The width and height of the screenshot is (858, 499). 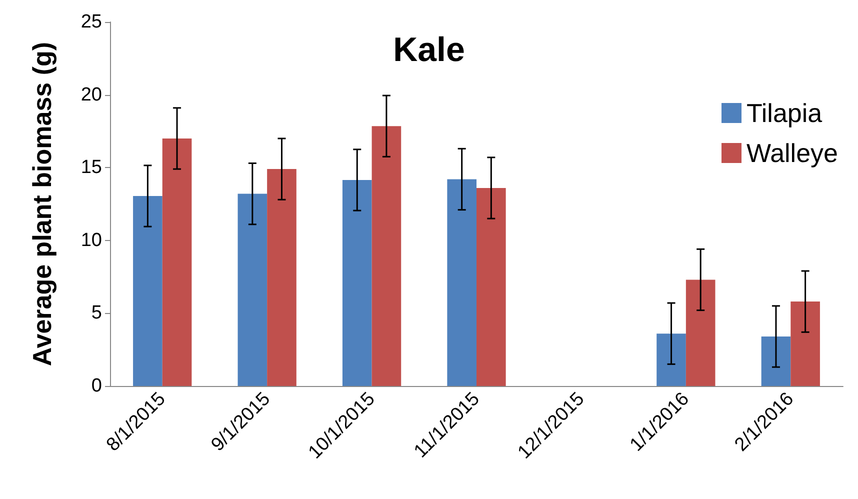 What do you see at coordinates (792, 153) in the screenshot?
I see `legend-label: Walleye` at bounding box center [792, 153].